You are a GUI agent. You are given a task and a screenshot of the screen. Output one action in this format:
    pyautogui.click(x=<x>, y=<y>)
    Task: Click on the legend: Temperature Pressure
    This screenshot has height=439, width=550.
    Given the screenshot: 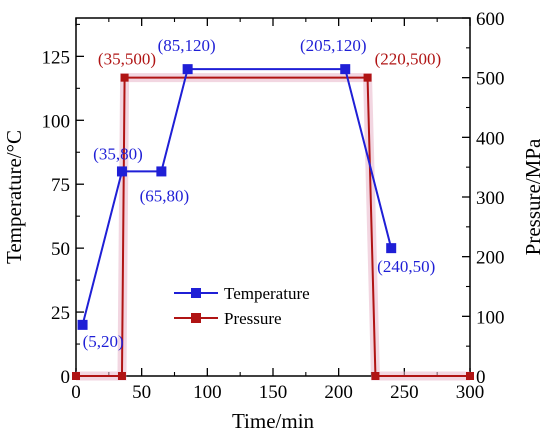 What is the action you would take?
    pyautogui.click(x=242, y=306)
    